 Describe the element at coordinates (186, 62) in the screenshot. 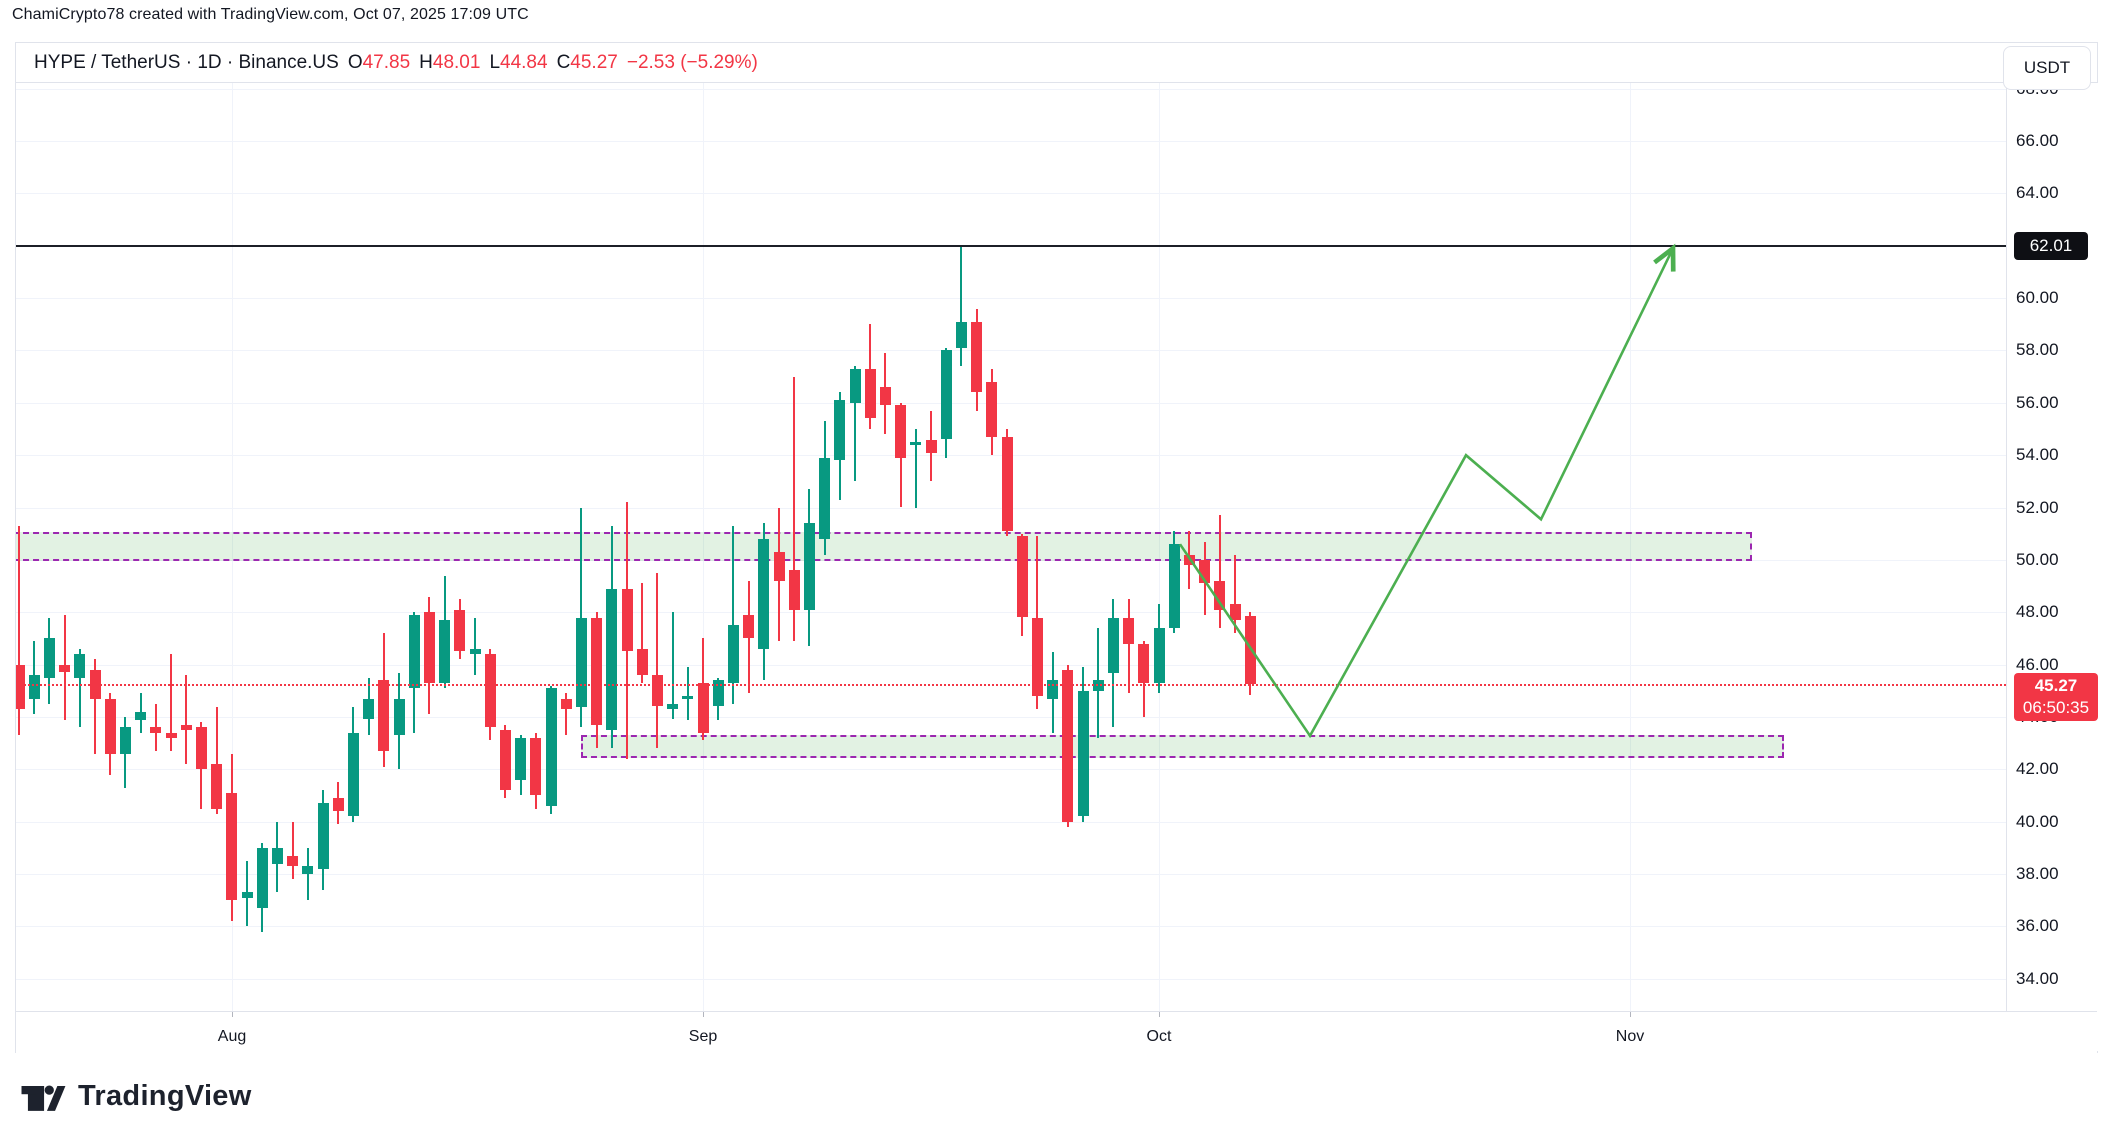

I see `symbol-title: HYPE / TetherUS · 1D · Binance.US` at that location.